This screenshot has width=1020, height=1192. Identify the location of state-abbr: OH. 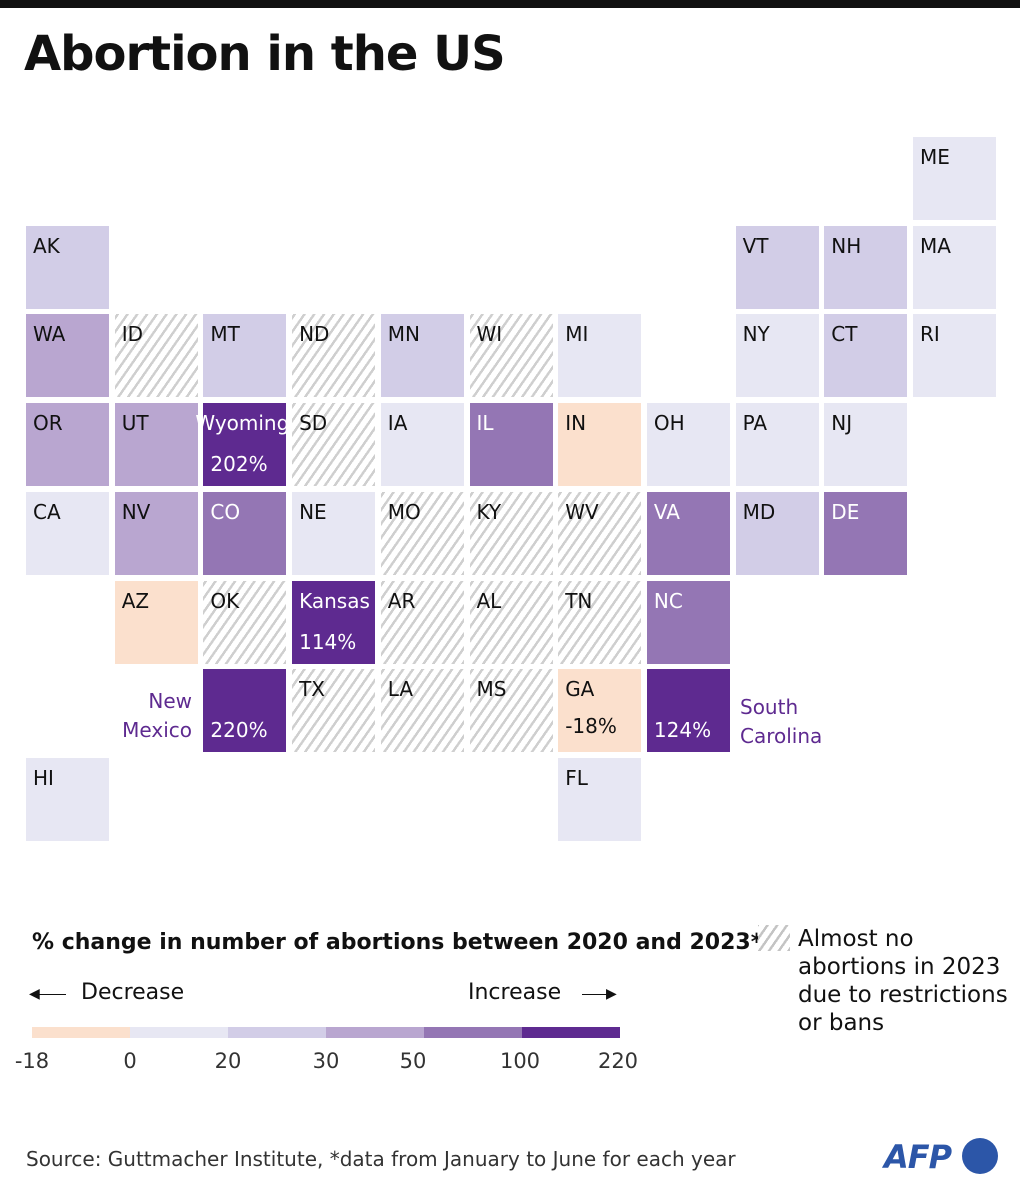
(669, 423).